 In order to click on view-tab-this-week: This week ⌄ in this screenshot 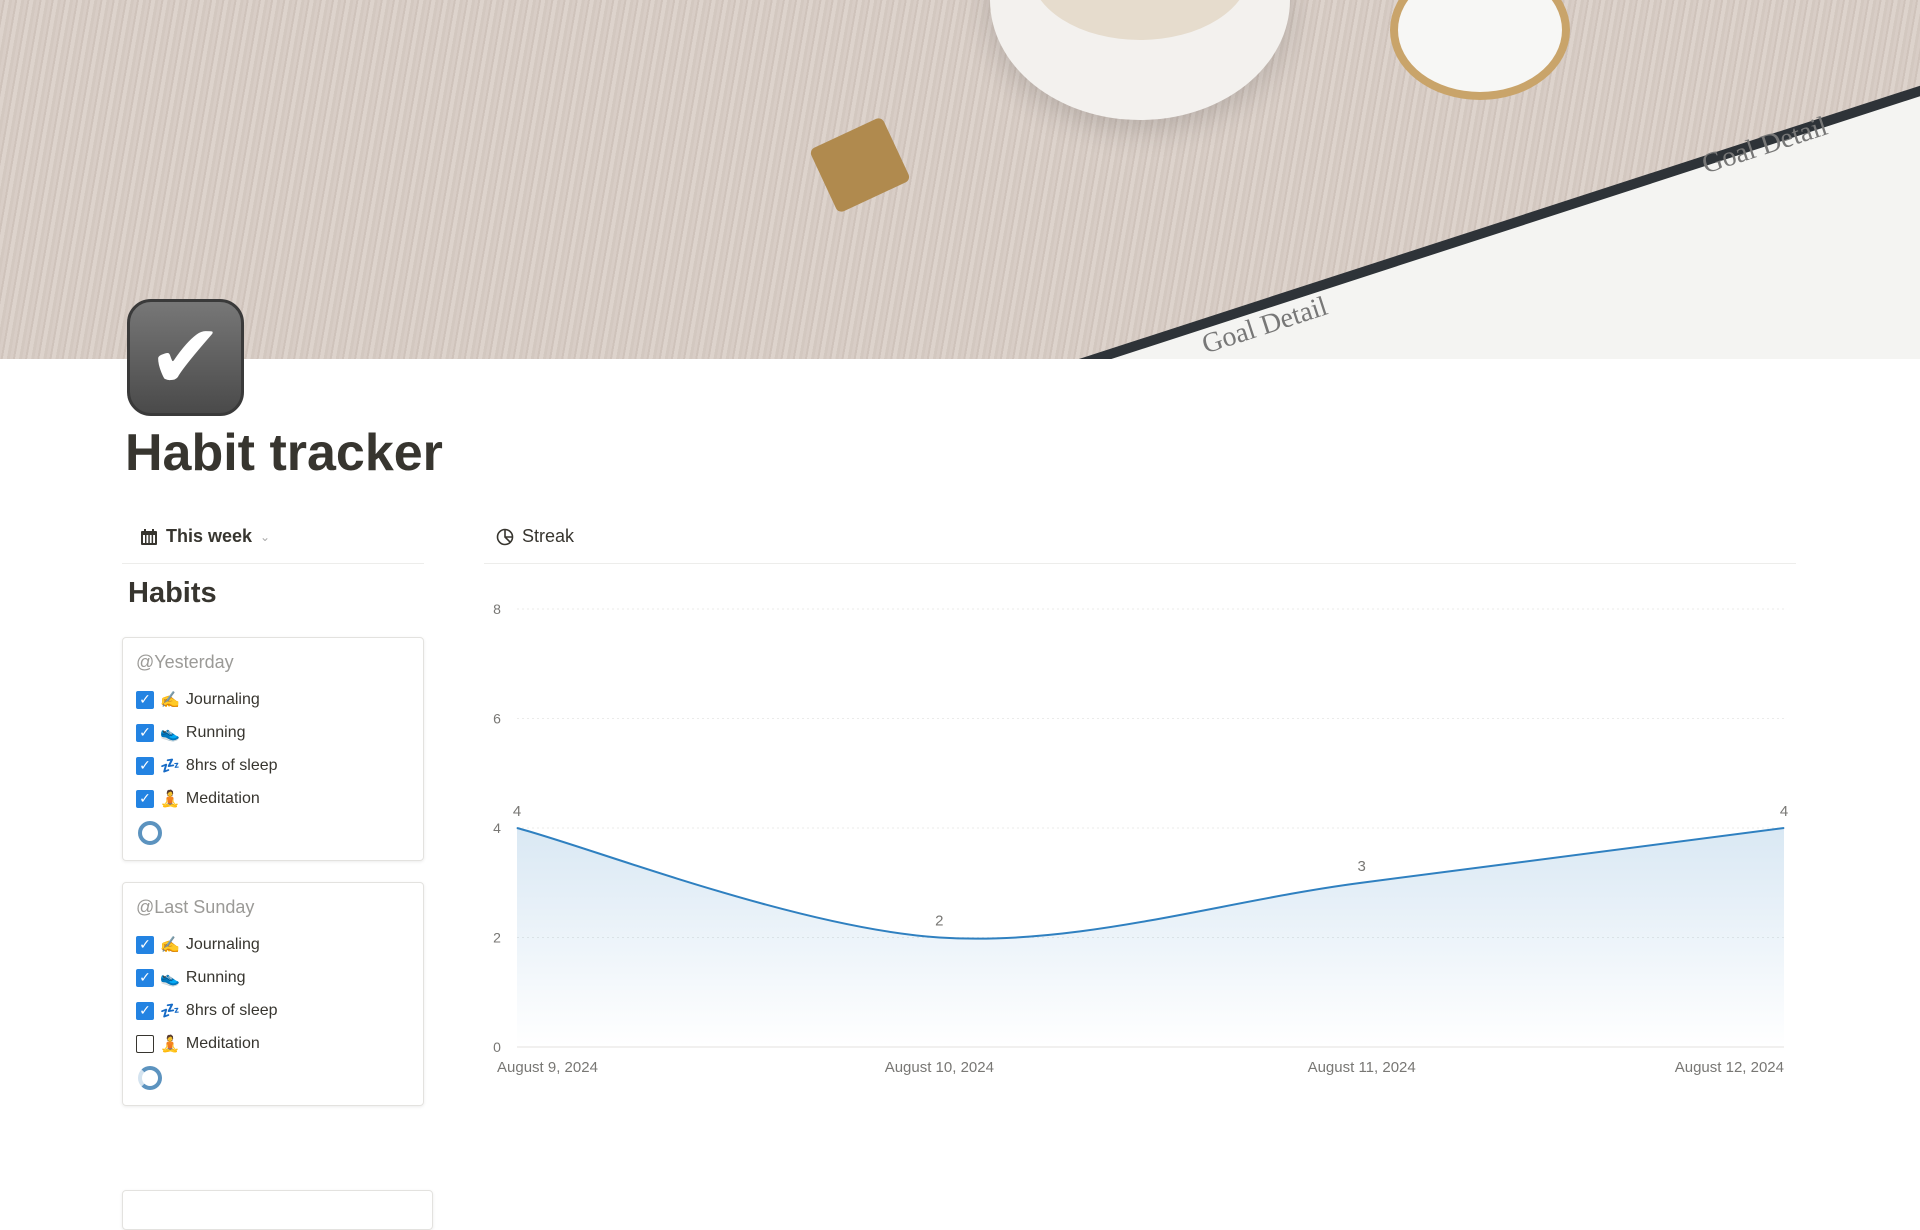, I will do `click(205, 536)`.